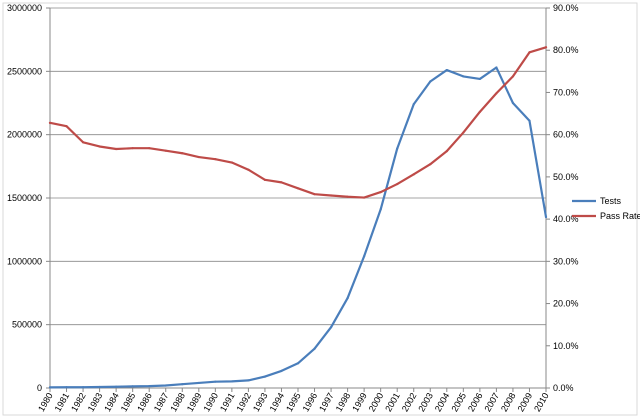 The image size is (640, 418). Describe the element at coordinates (24, 261) in the screenshot. I see `left-axis-tick-label: 1000000` at that location.